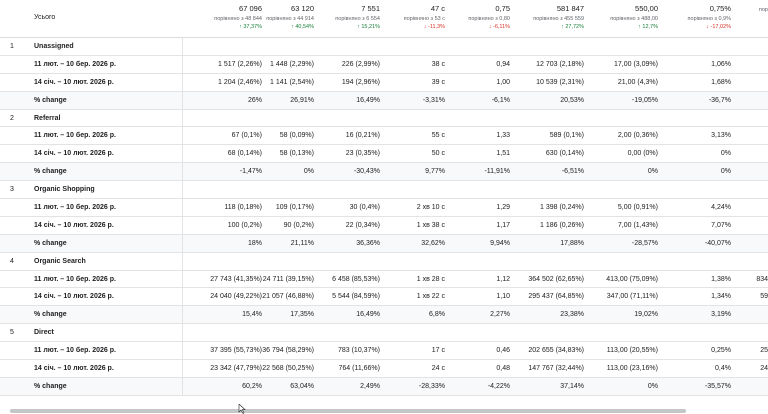 This screenshot has width=768, height=414. What do you see at coordinates (556, 351) in the screenshot?
I see `metric-cell: 202 655 (34,83%)` at bounding box center [556, 351].